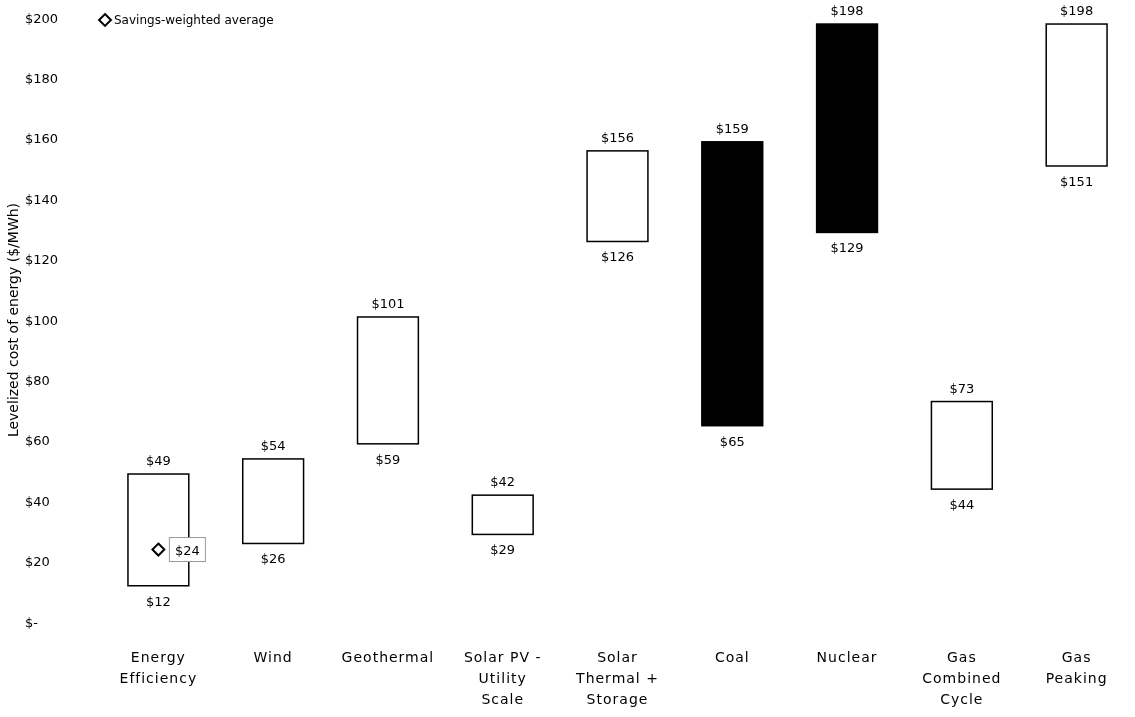 This screenshot has width=1135, height=717. What do you see at coordinates (37, 441) in the screenshot?
I see `y-tick-label: $60` at bounding box center [37, 441].